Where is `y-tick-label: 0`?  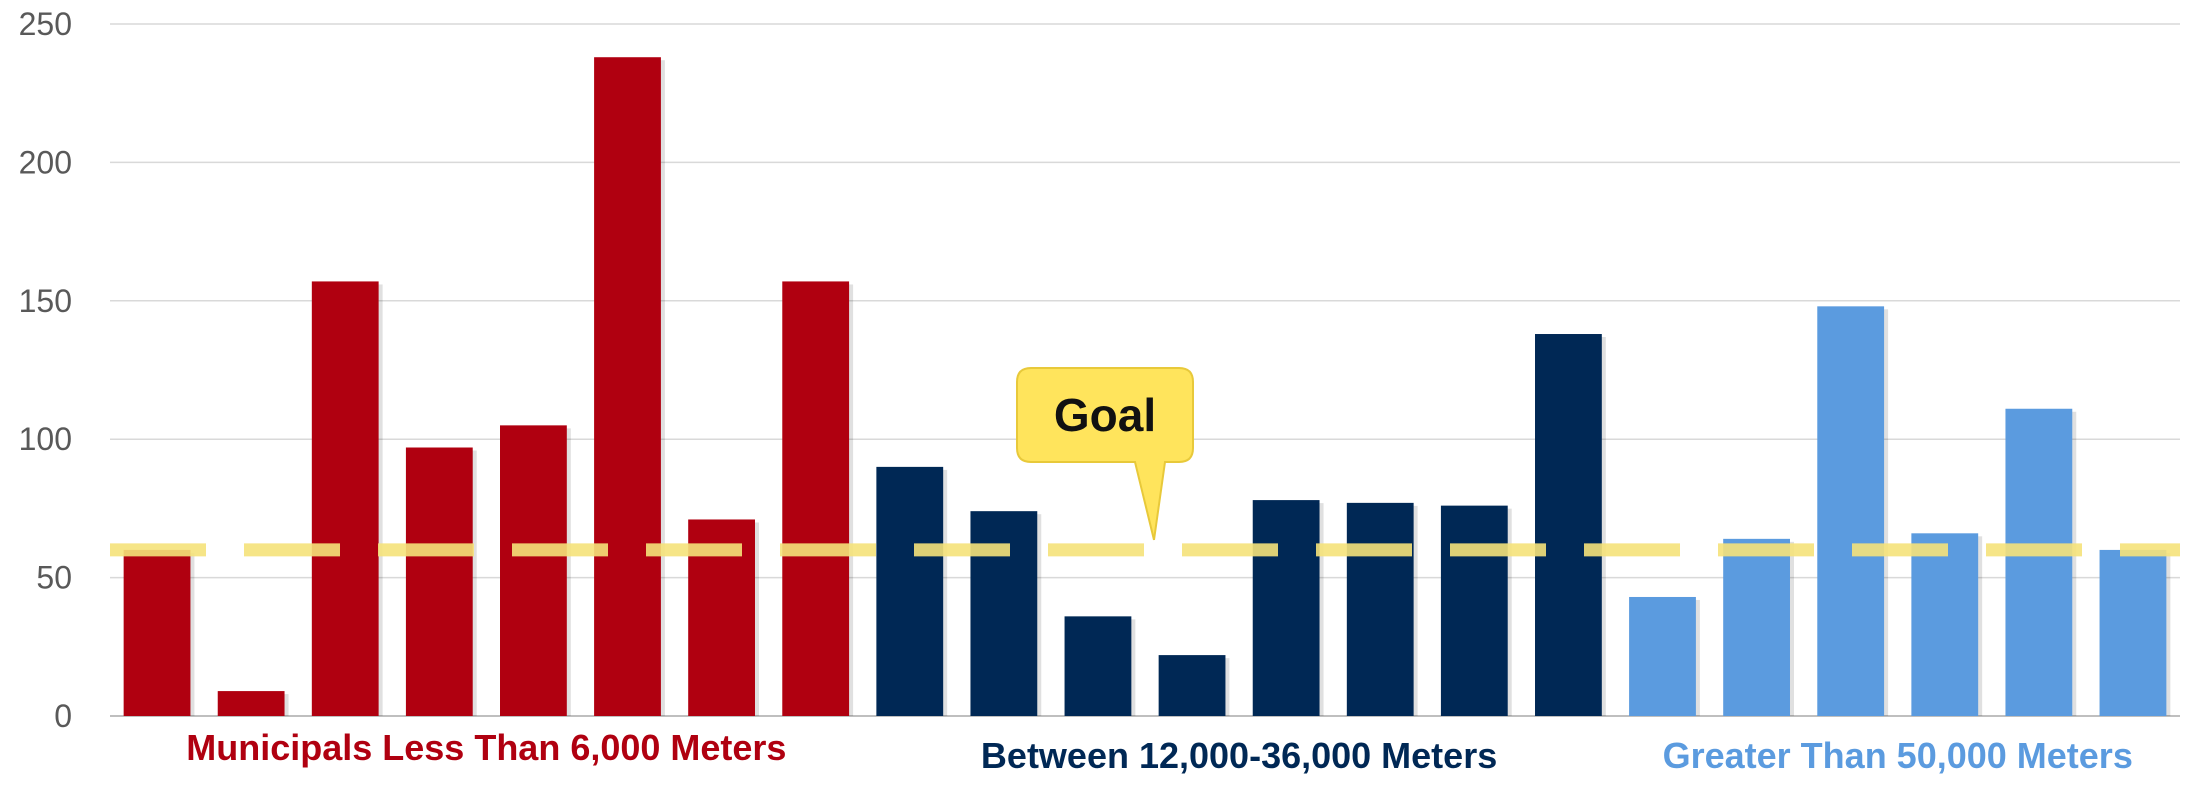 y-tick-label: 0 is located at coordinates (63, 716).